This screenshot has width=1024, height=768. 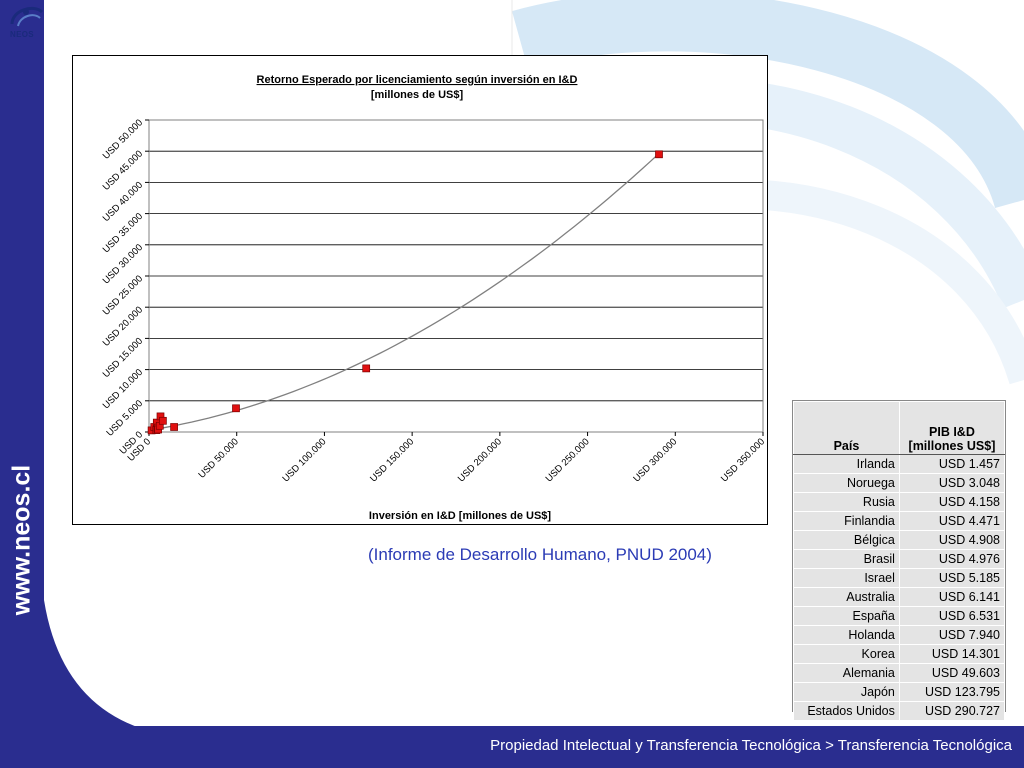 I want to click on neos-logo: NEOS, so click(x=27, y=24).